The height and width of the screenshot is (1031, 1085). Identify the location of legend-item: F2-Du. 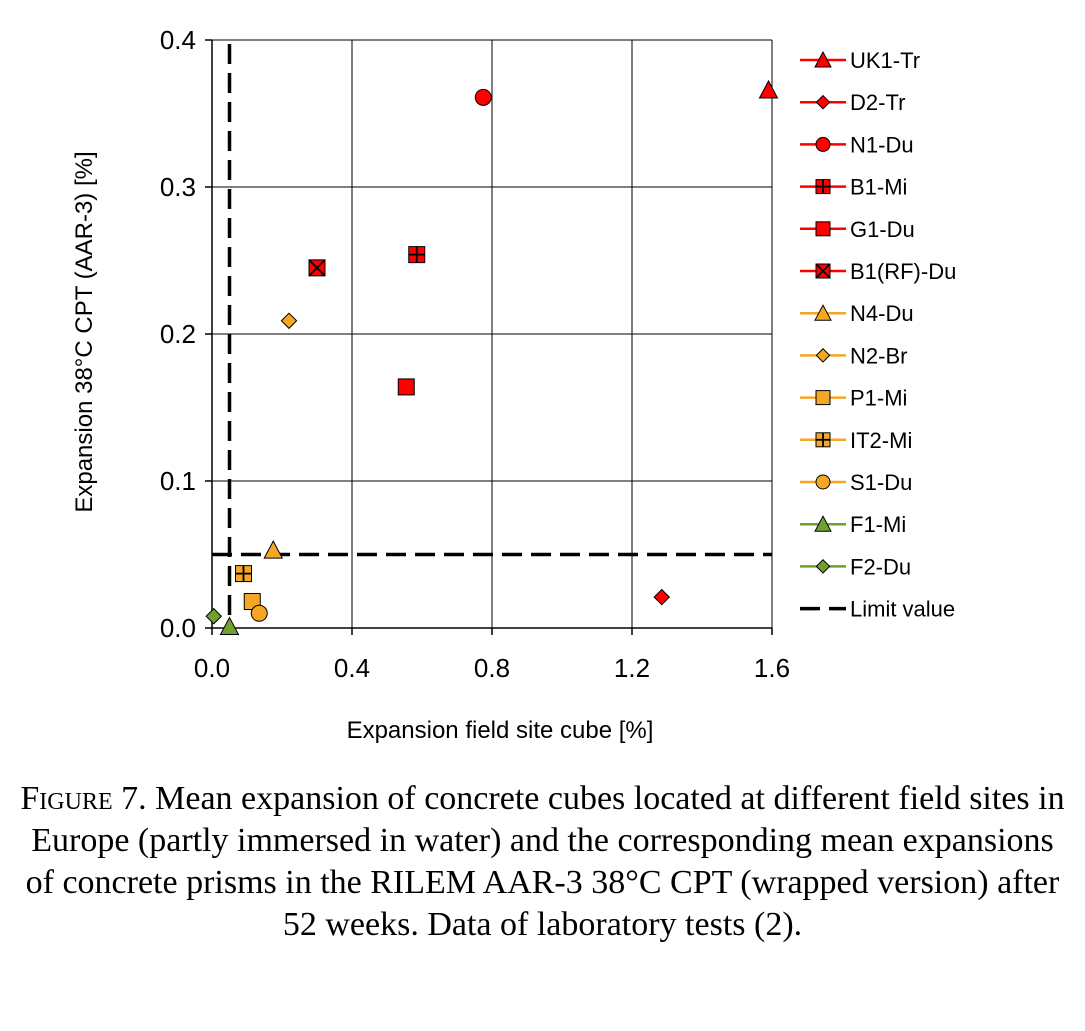
(855, 566).